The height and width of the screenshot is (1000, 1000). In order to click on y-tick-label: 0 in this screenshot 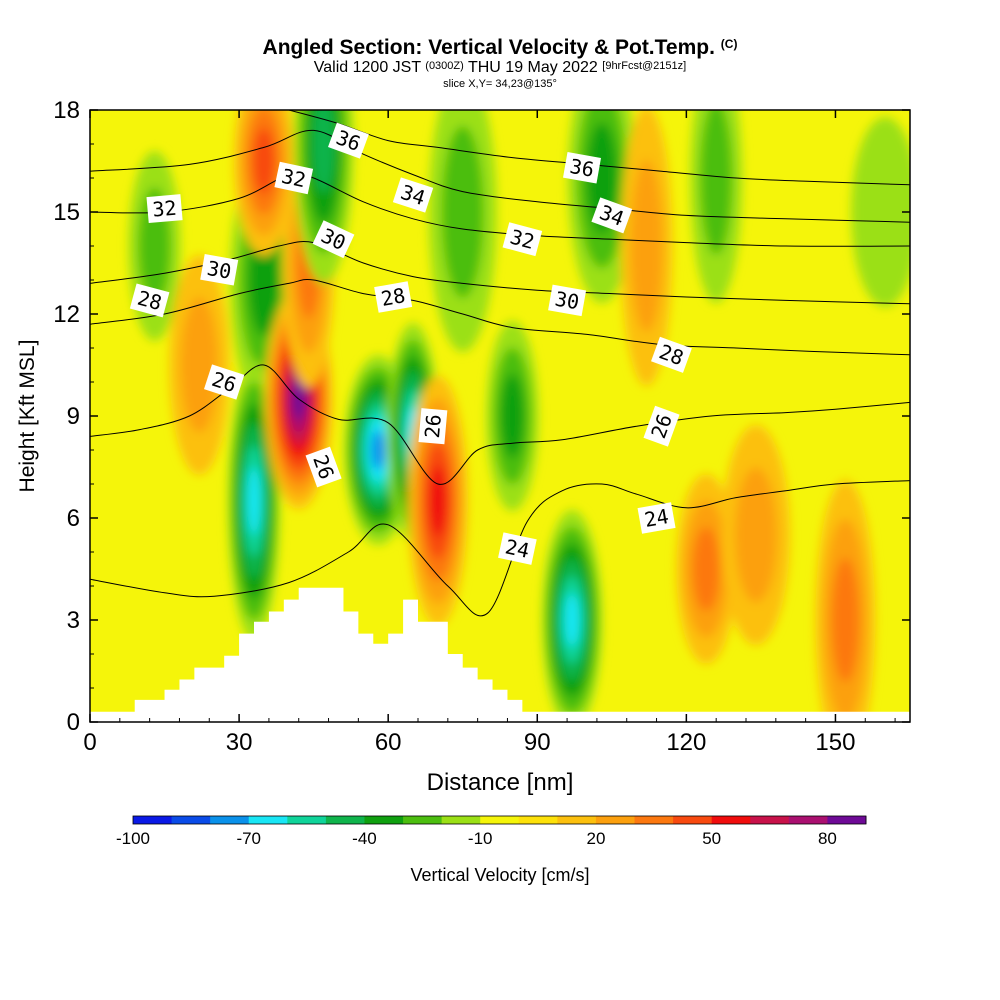, I will do `click(73, 722)`.